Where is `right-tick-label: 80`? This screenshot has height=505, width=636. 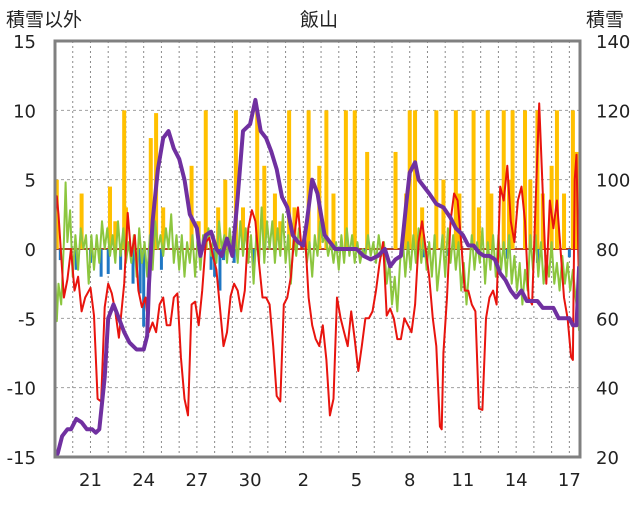
right-tick-label: 80 is located at coordinates (607, 250).